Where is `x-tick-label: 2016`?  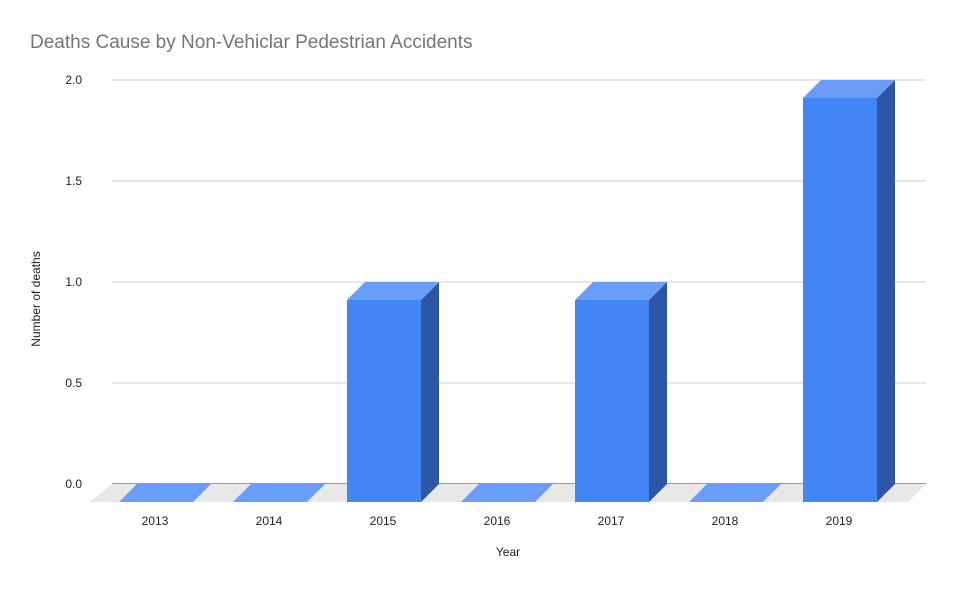
x-tick-label: 2016 is located at coordinates (497, 521).